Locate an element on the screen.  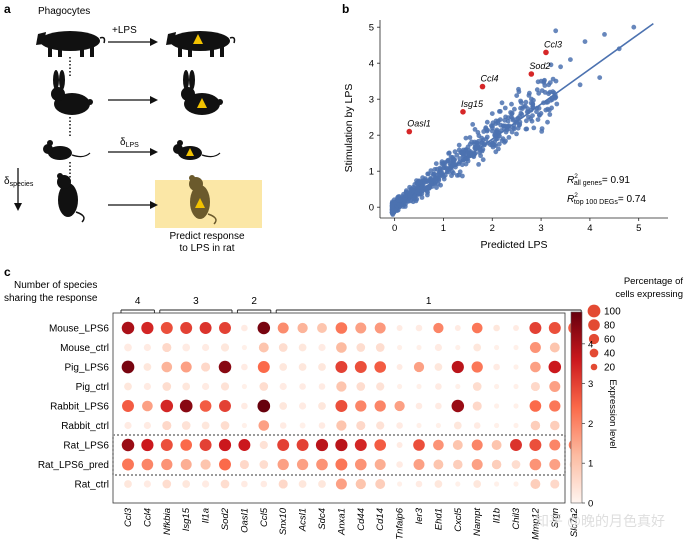
row-label: Pig_ctrl is located at coordinates (92, 387).